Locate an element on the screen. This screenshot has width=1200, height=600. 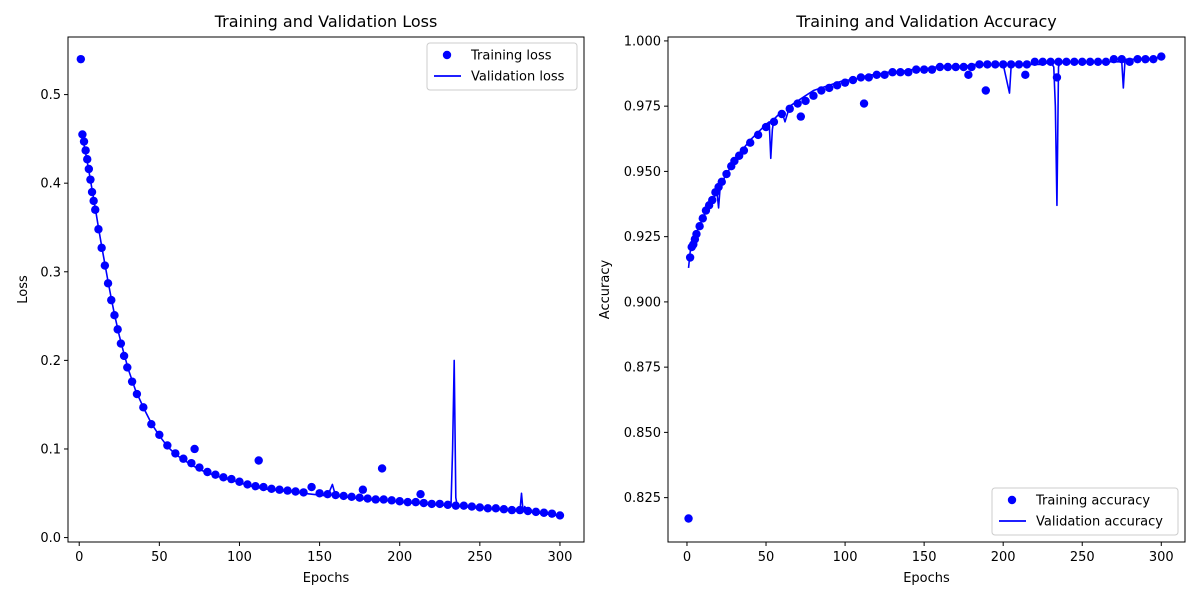
y-tick-label: 0.2 is located at coordinates (50, 361).